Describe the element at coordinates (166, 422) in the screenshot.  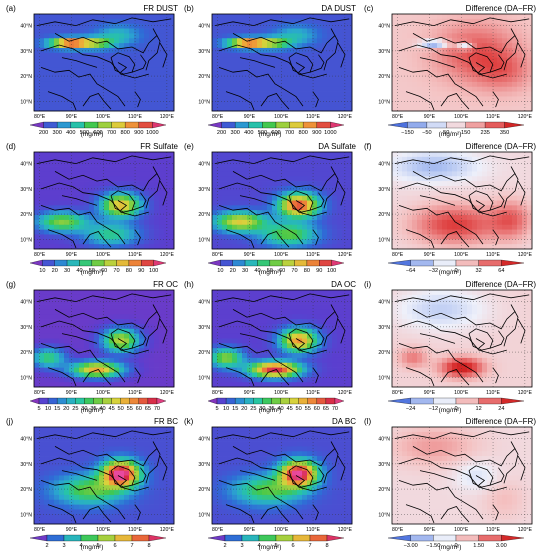
I see `panel-title: FR BC` at that location.